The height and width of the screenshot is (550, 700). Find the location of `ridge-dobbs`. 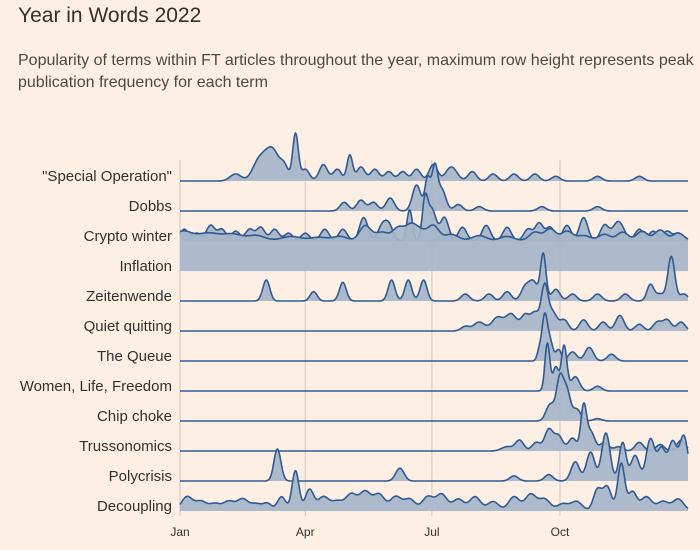

ridge-dobbs is located at coordinates (434, 187).